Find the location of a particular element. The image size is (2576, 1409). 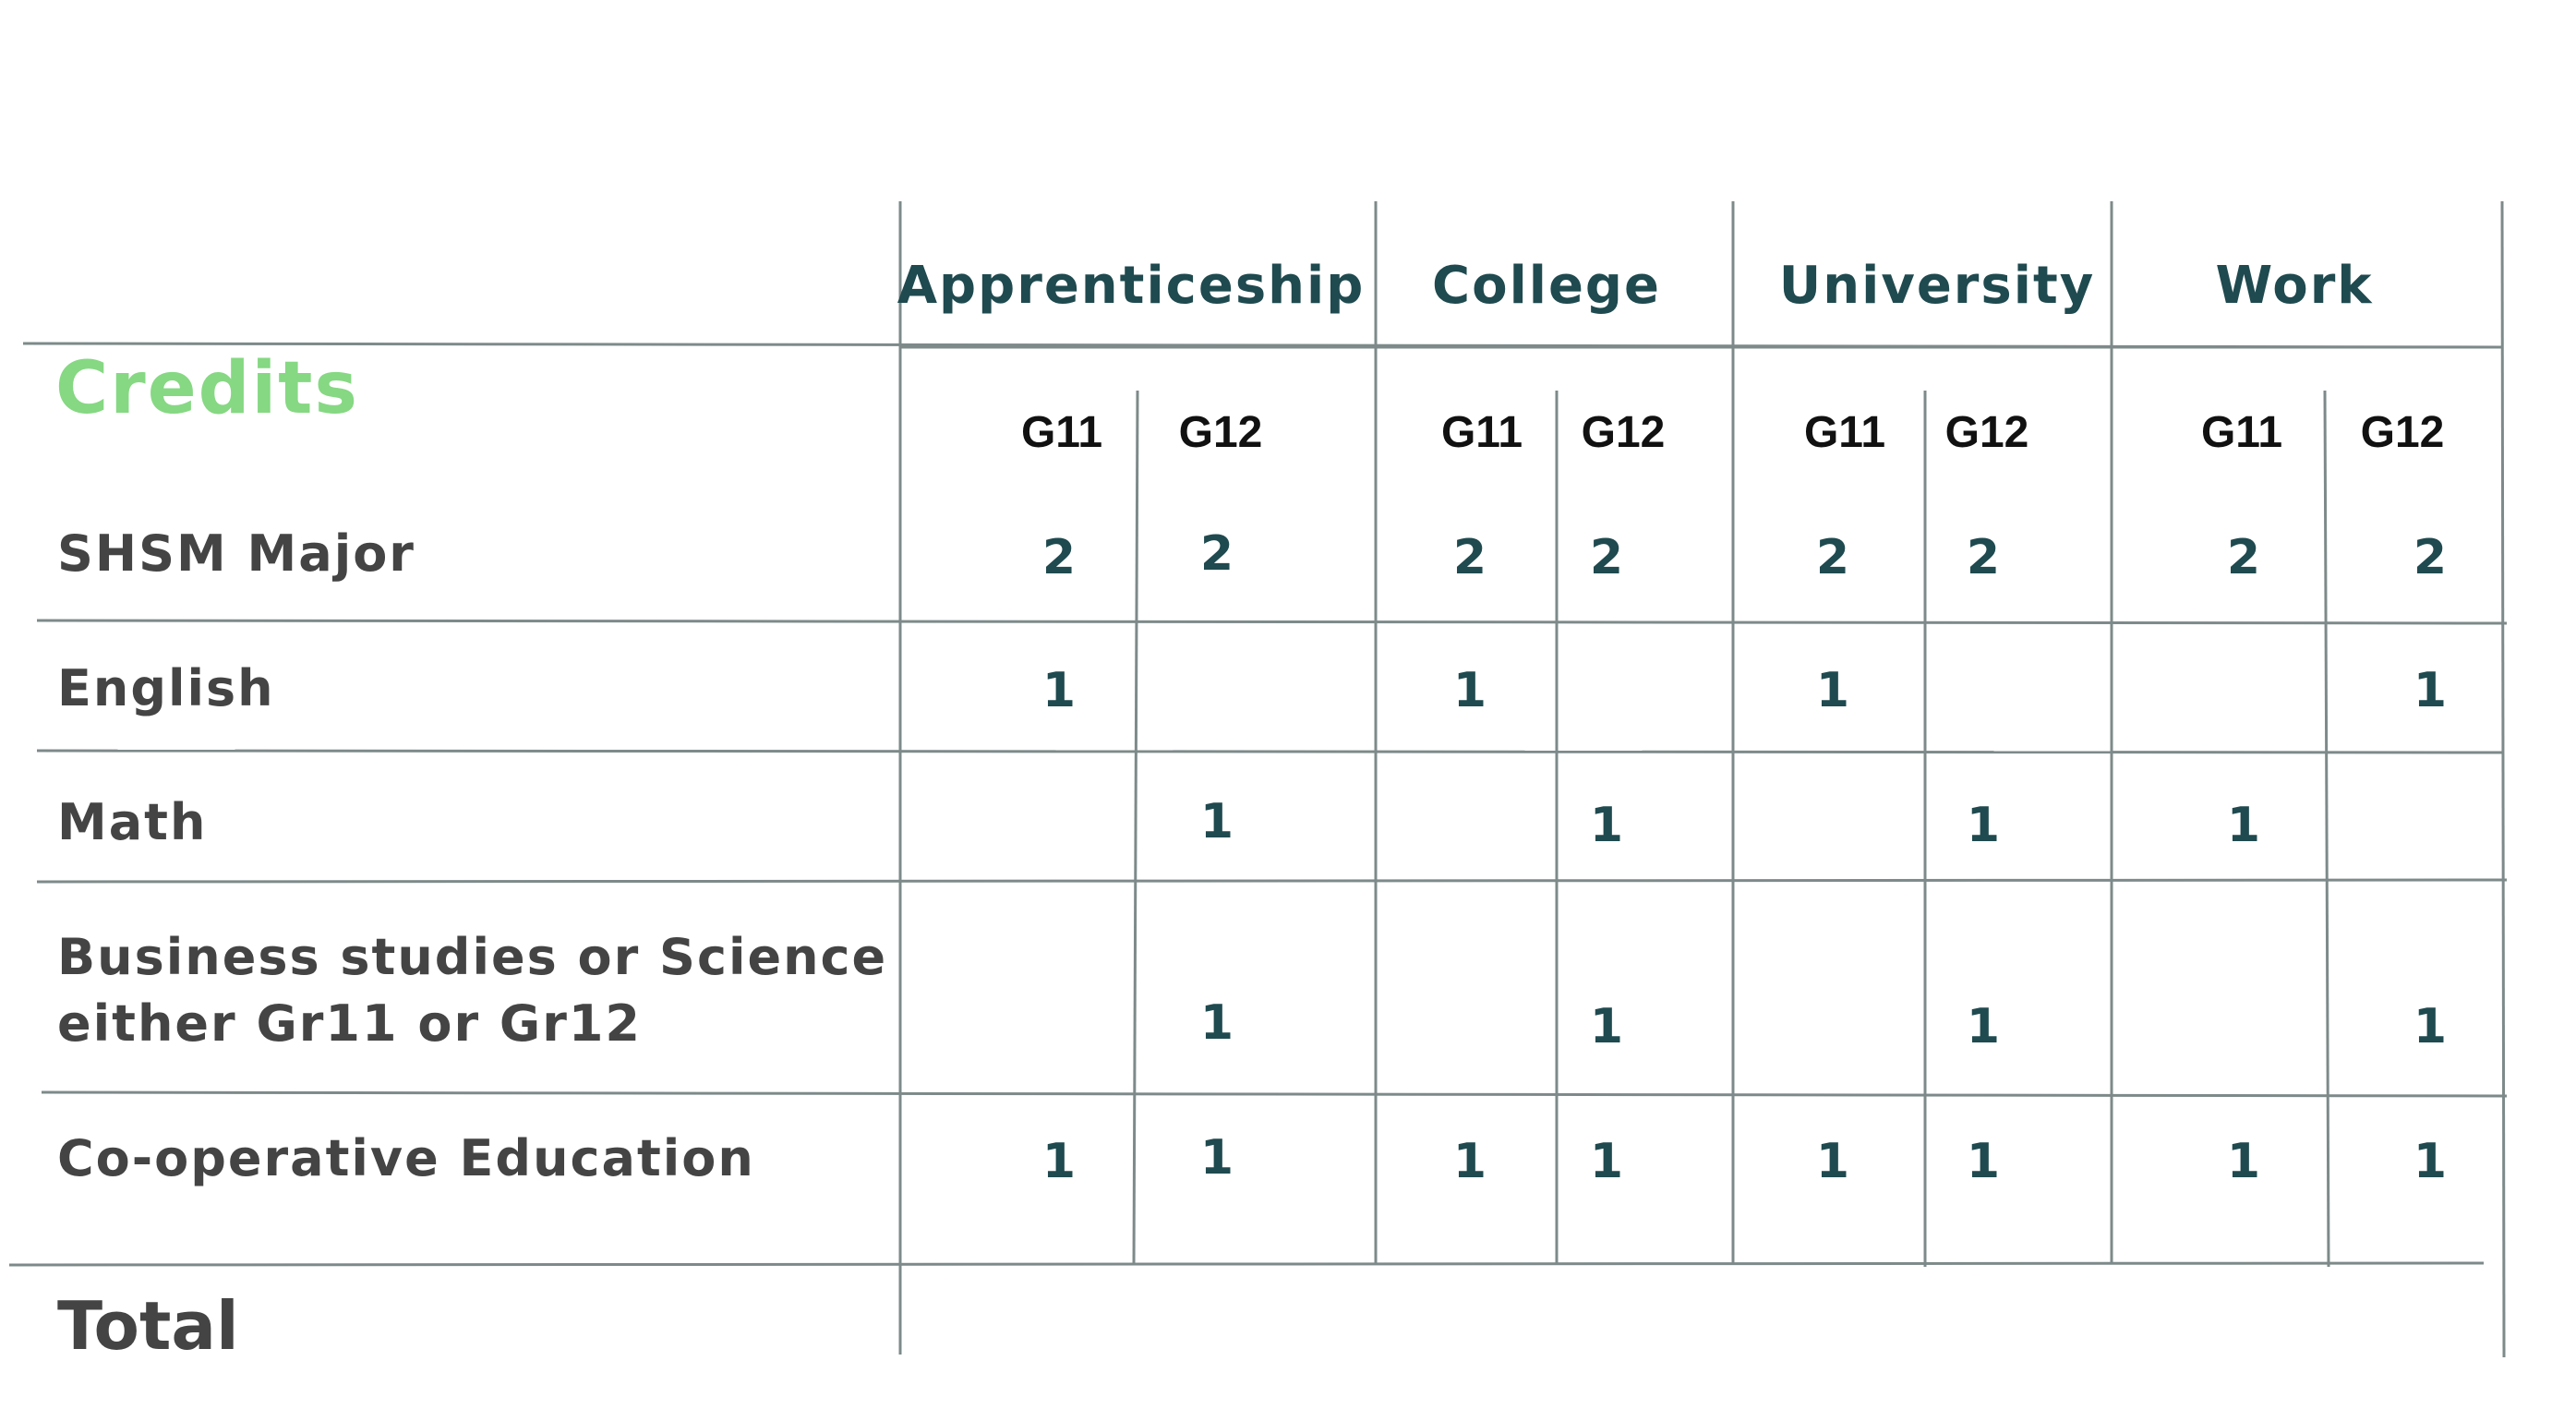

grade-header-work-g11: G11 is located at coordinates (2241, 432).